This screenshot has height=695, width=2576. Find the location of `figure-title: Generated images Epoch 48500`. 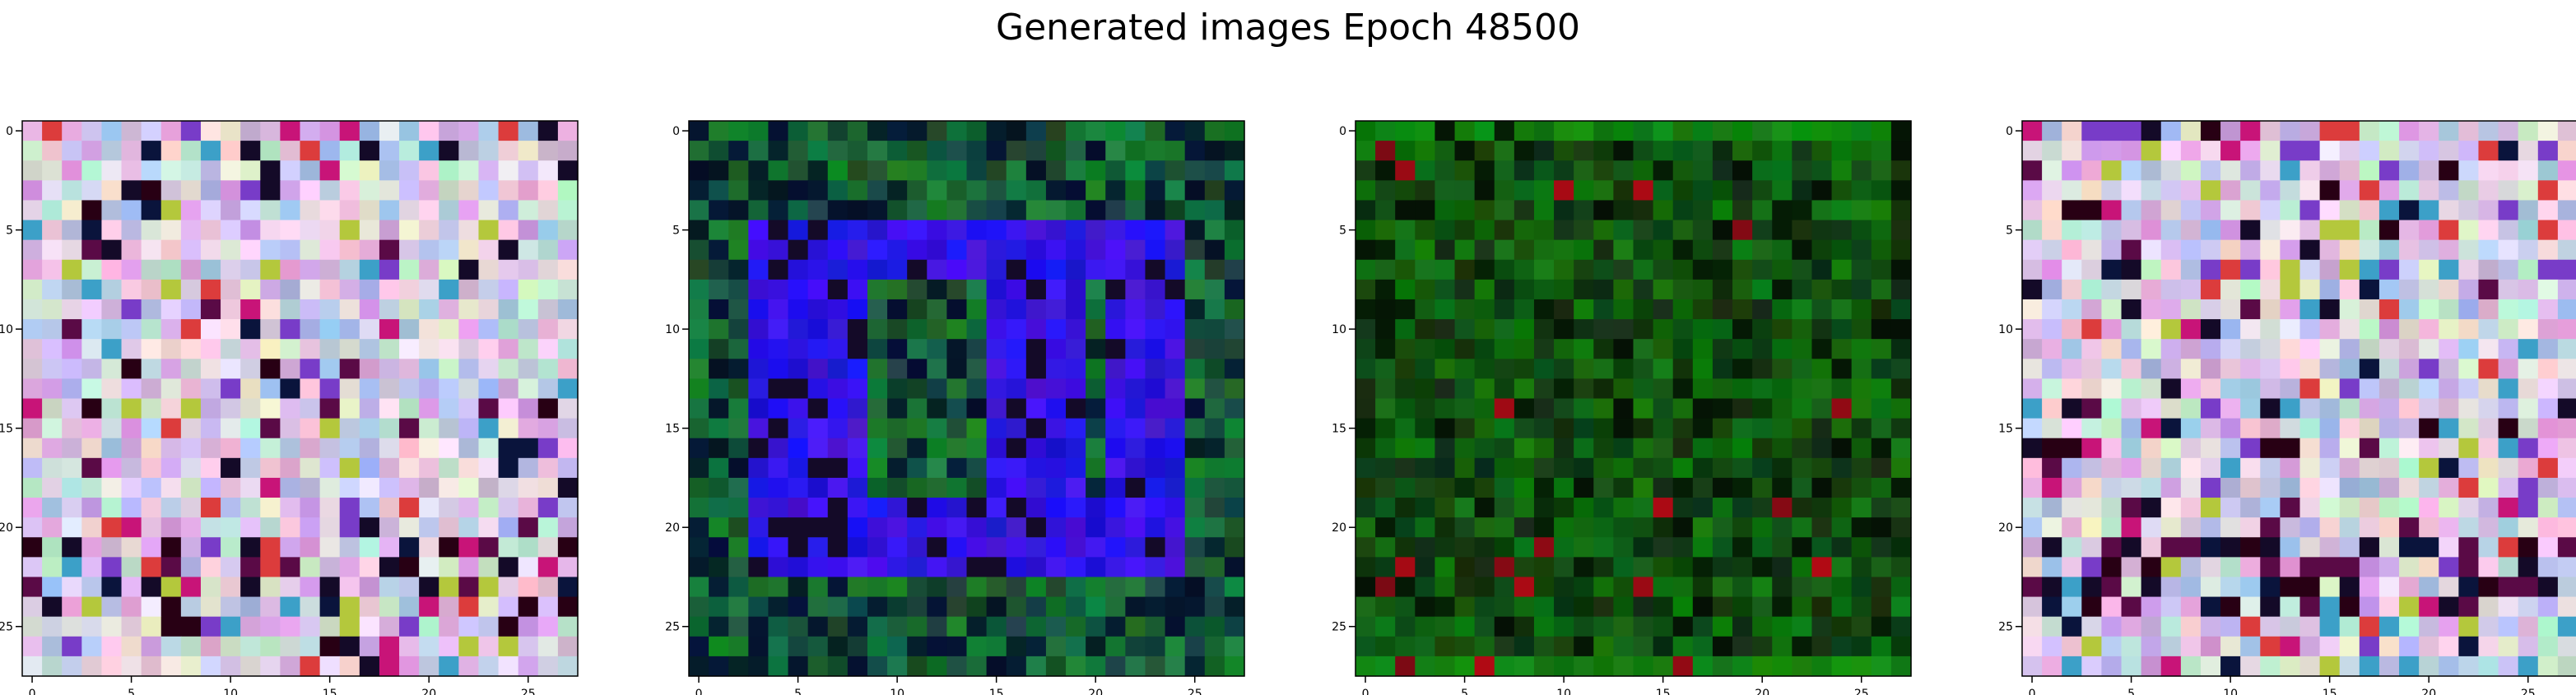

figure-title: Generated images Epoch 48500 is located at coordinates (1288, 28).